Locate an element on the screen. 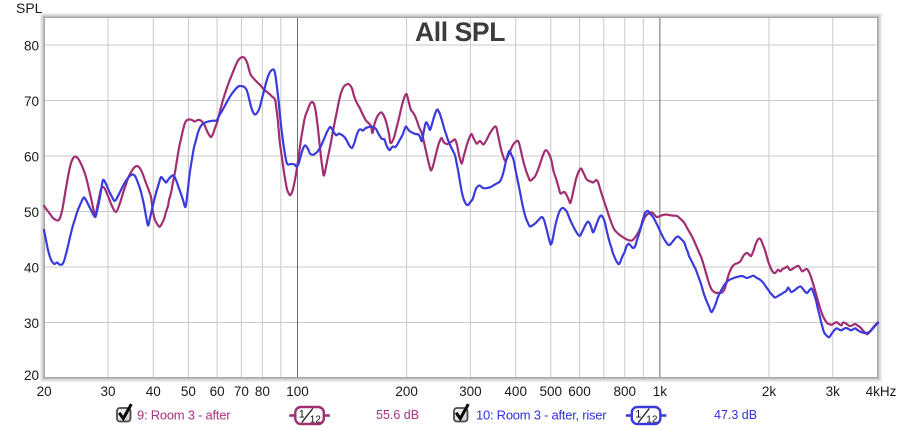 The width and height of the screenshot is (900, 430). svg-text: 200 is located at coordinates (406, 391).